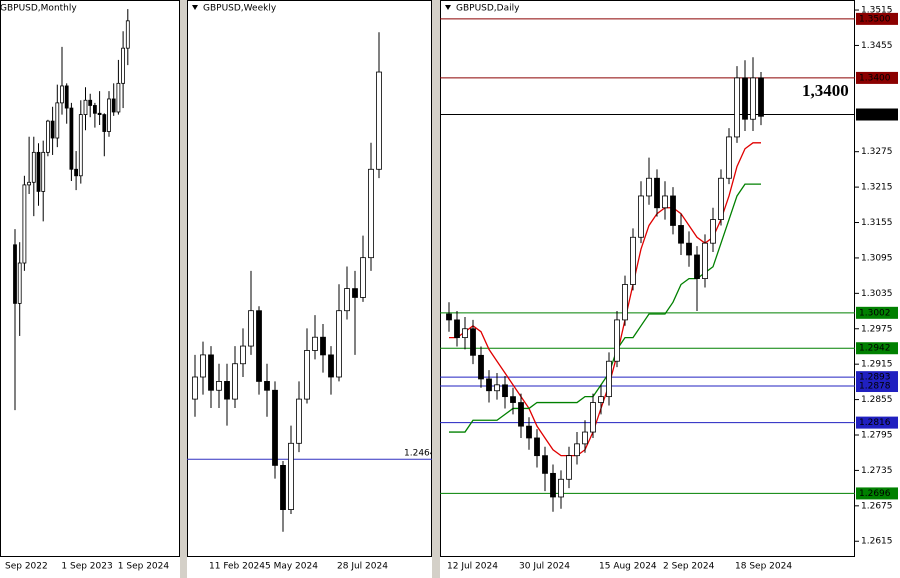 The height and width of the screenshot is (578, 900). Describe the element at coordinates (144, 567) in the screenshot. I see `x-tick-label: 1 Sep 2024` at that location.